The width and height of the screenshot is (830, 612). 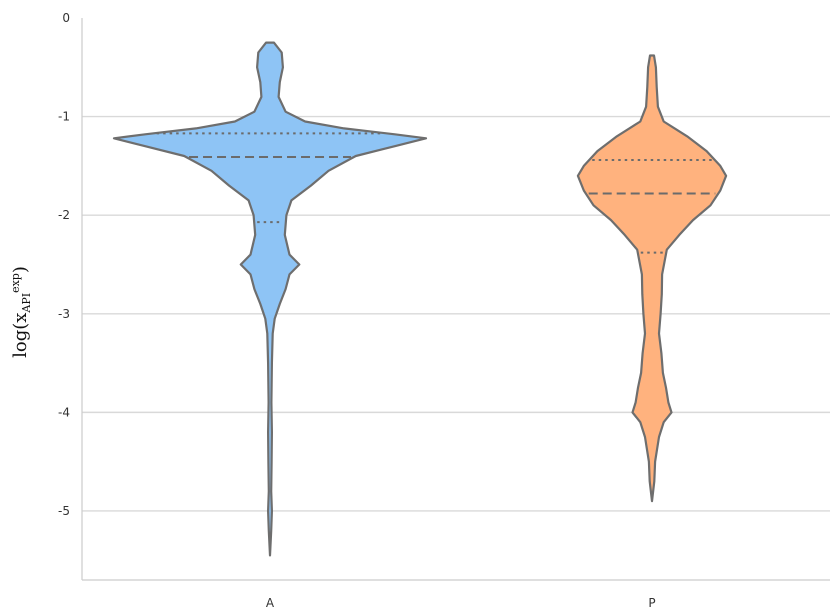 I want to click on label-layer: log(xAPIexp), so click(x=21, y=312).